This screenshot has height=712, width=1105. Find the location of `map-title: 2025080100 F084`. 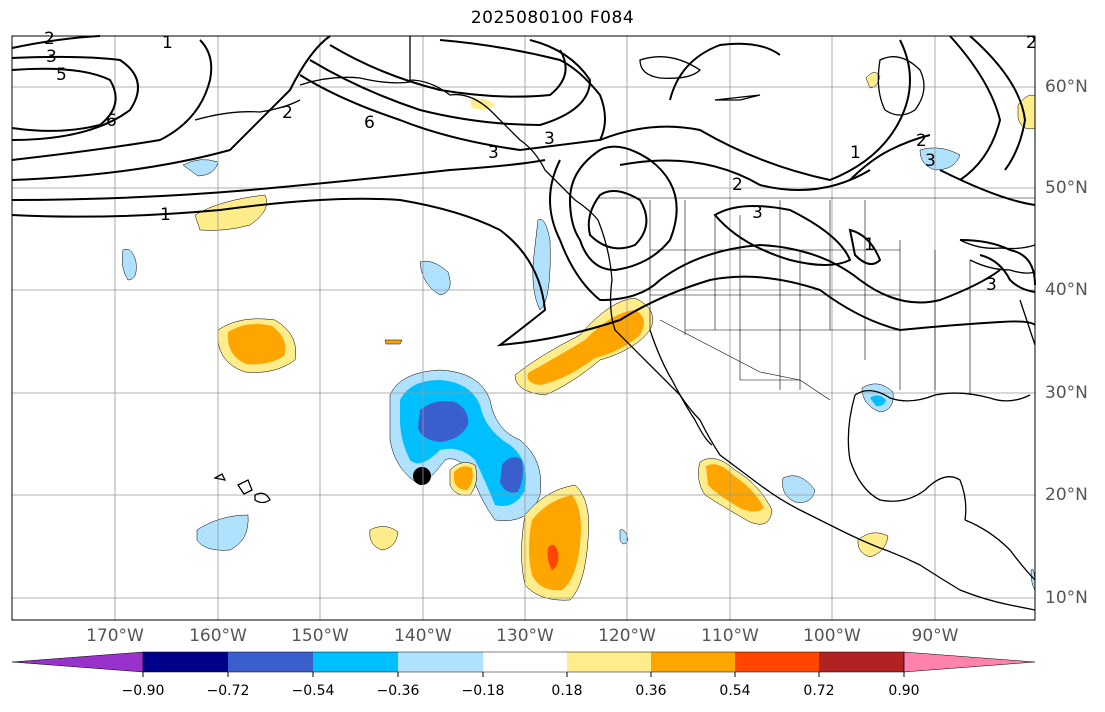

map-title: 2025080100 F084 is located at coordinates (552, 18).